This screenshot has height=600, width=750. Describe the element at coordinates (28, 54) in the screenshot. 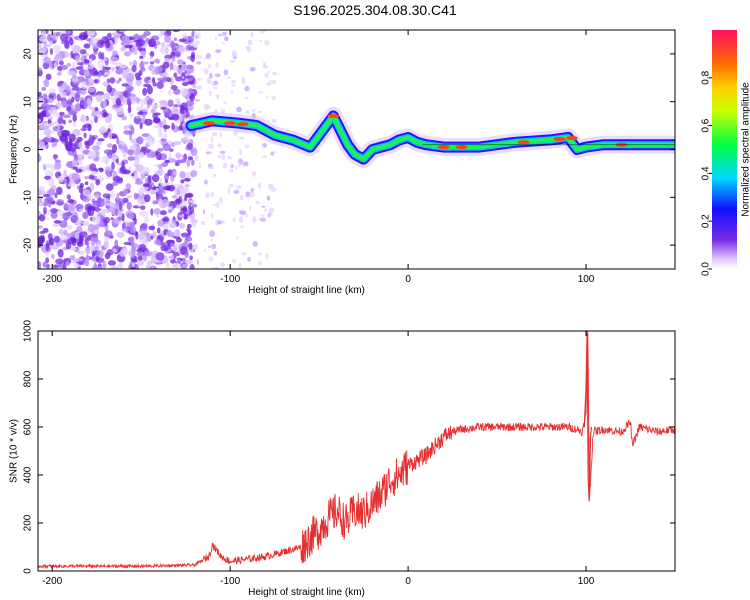

I see `y-tick-label: 20` at that location.